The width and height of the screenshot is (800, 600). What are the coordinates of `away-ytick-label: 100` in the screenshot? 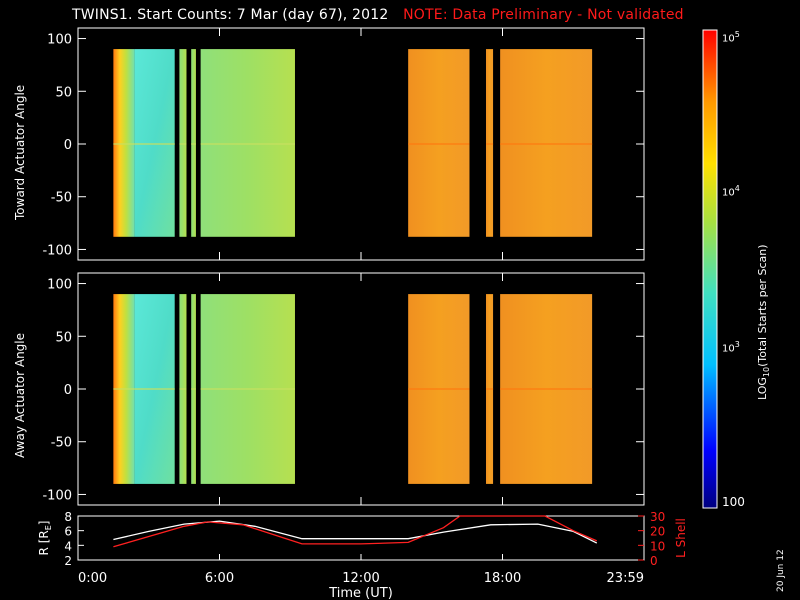 It's located at (59, 285).